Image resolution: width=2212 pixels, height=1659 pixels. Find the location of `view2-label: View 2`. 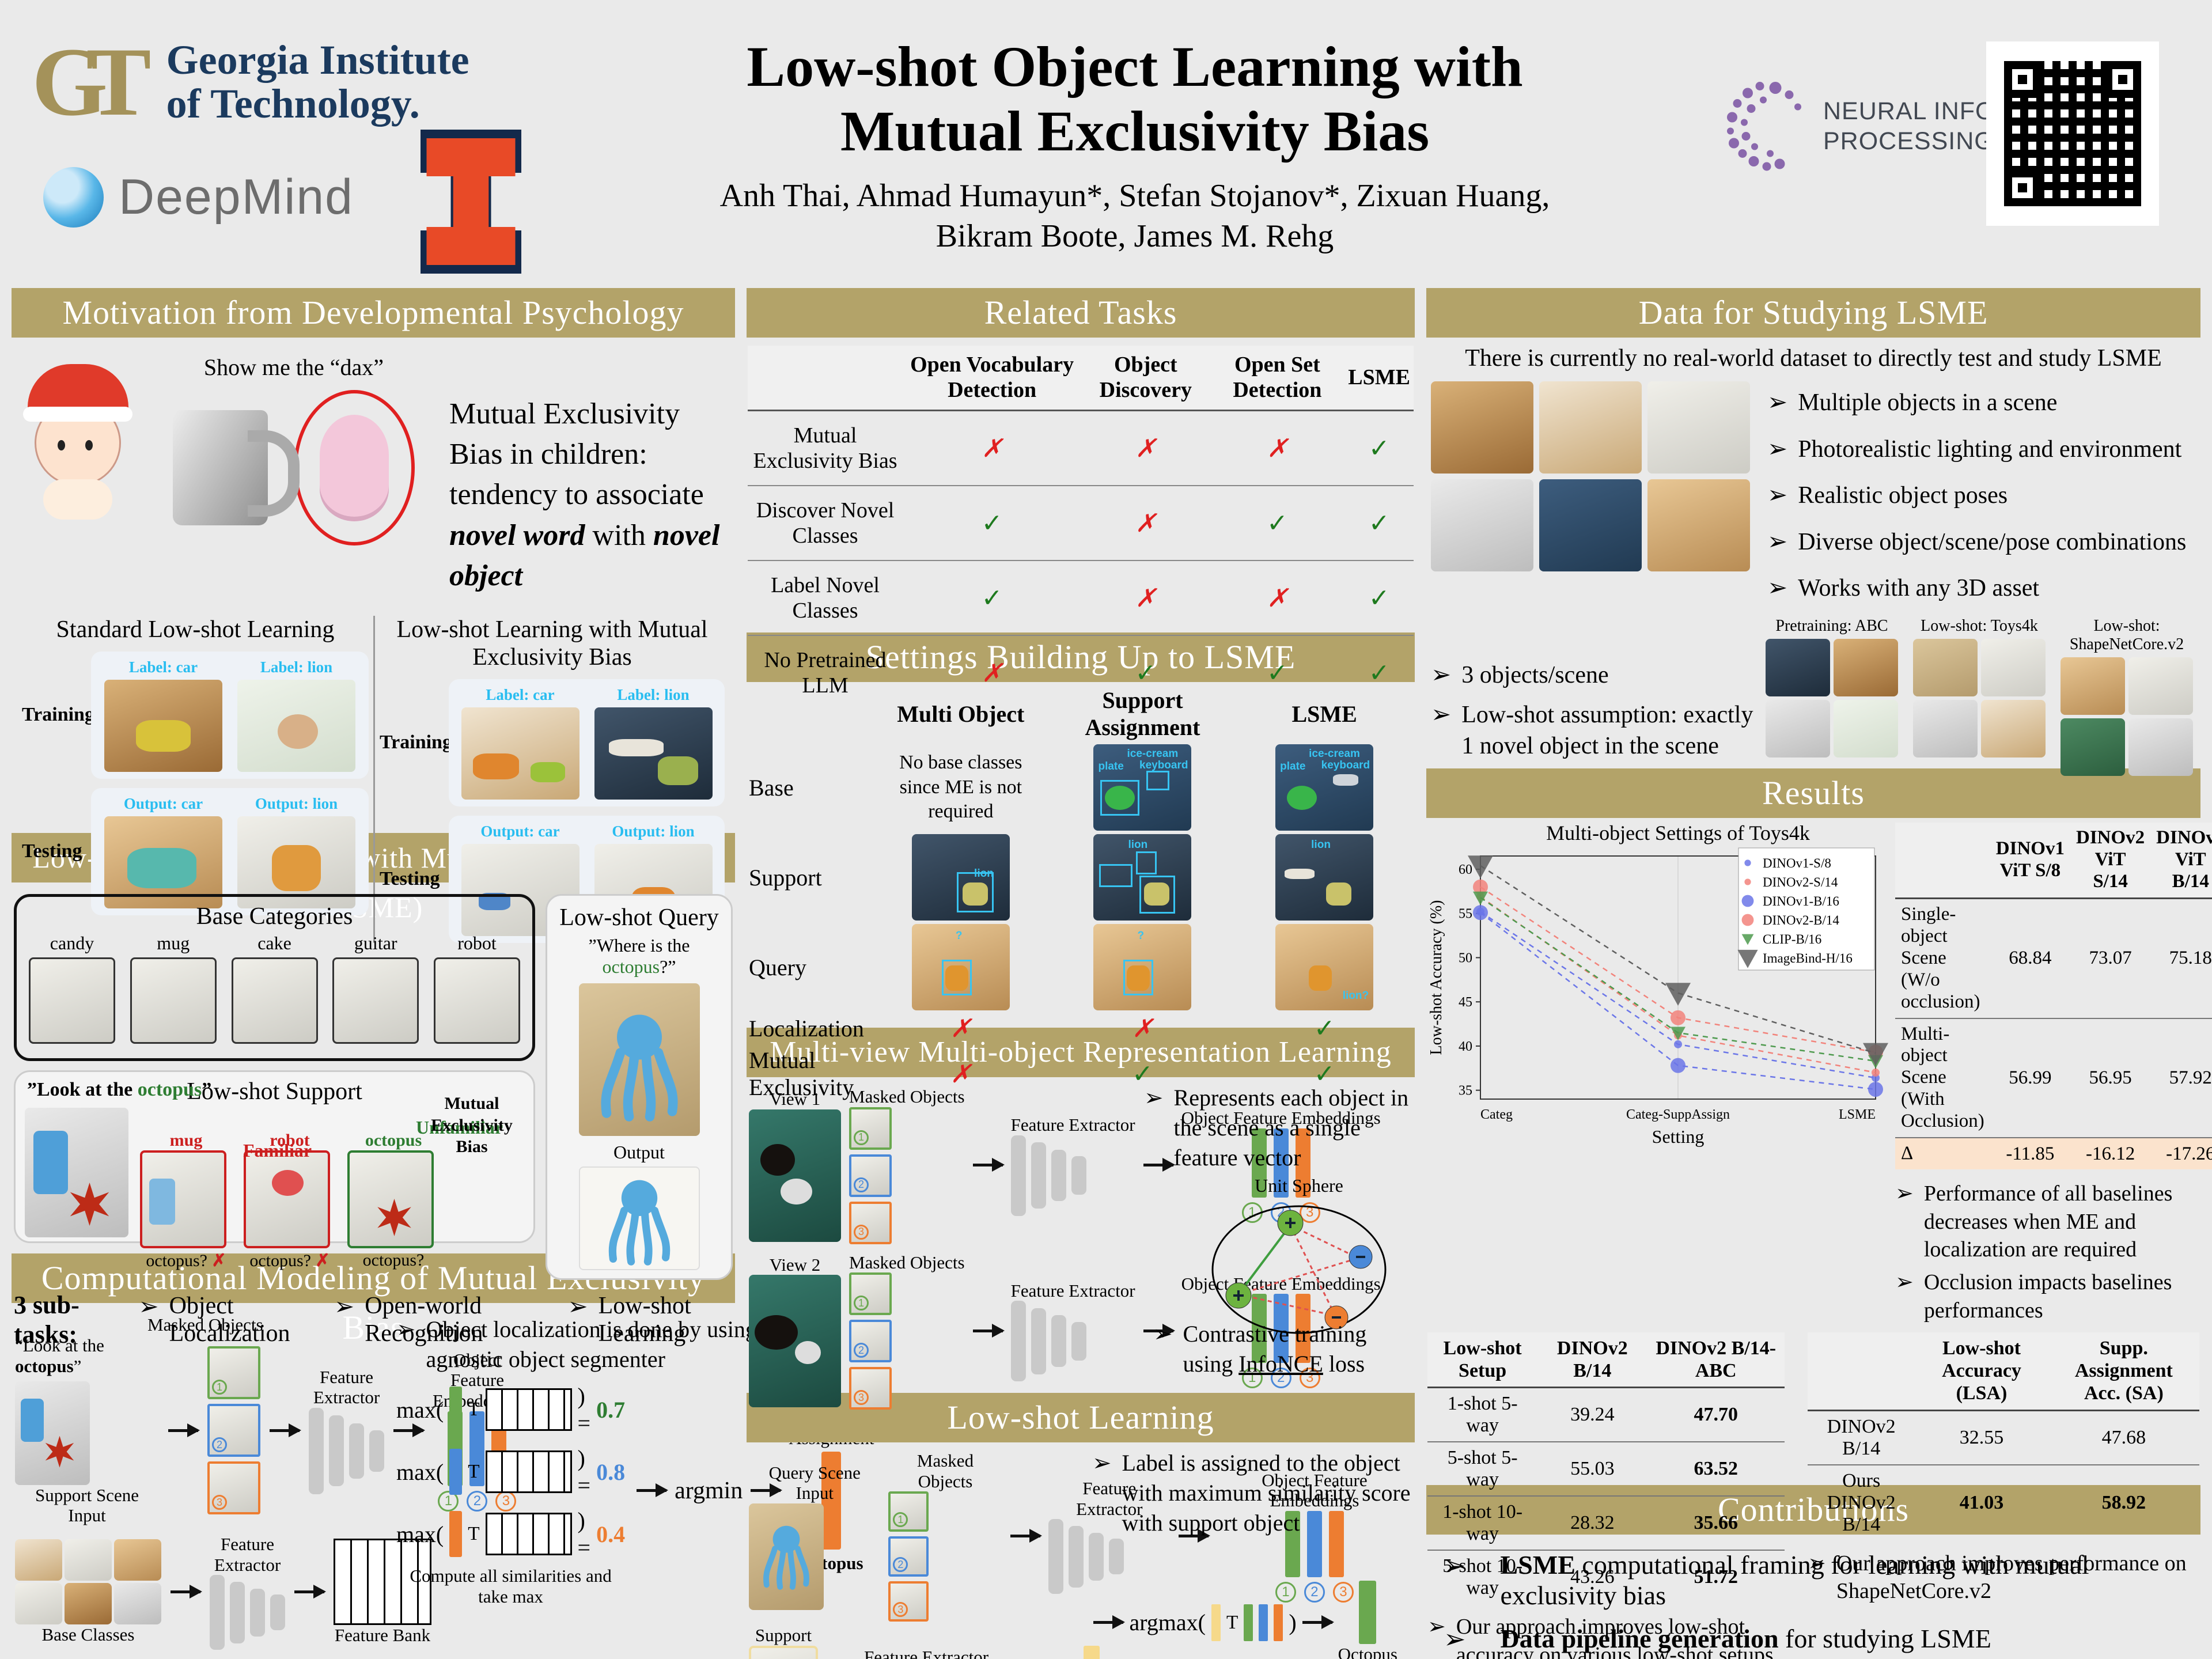

view2-label: View 2 is located at coordinates (795, 1264).